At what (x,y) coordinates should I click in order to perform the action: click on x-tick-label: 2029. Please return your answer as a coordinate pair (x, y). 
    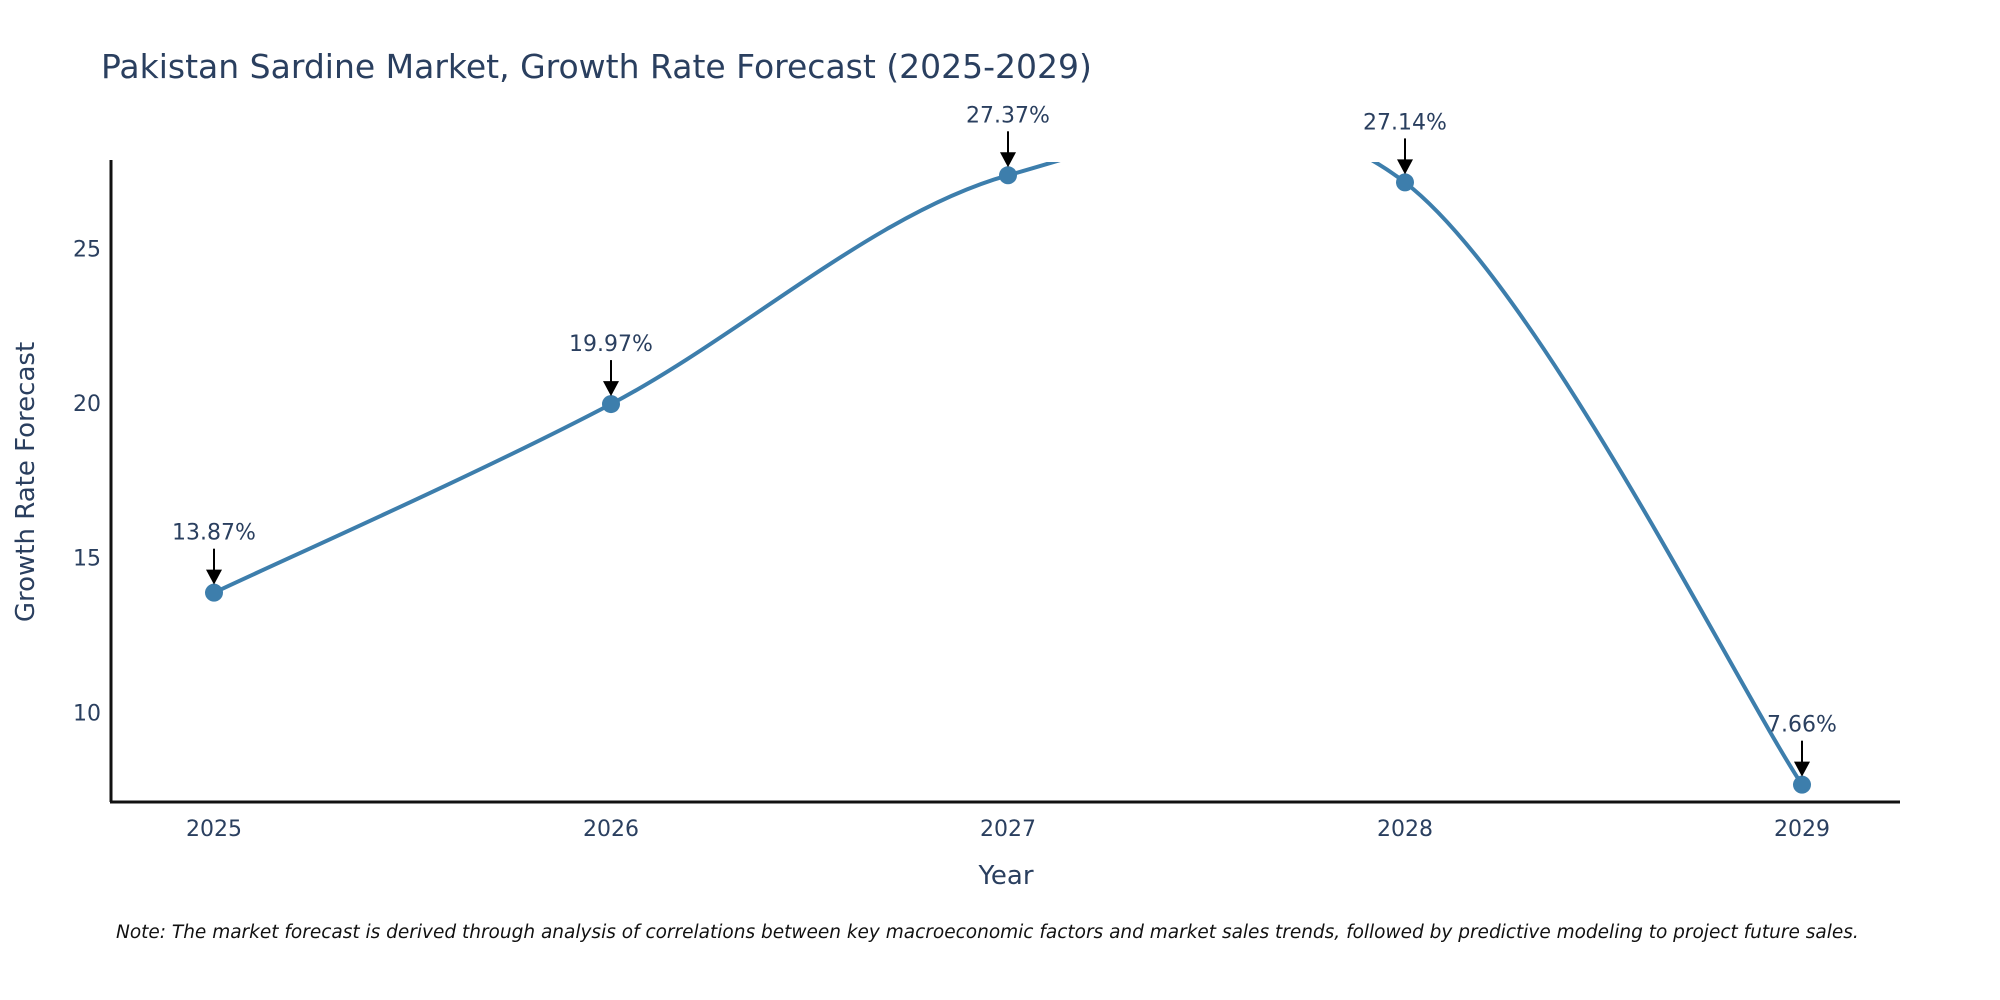
    Looking at the image, I should click on (1802, 829).